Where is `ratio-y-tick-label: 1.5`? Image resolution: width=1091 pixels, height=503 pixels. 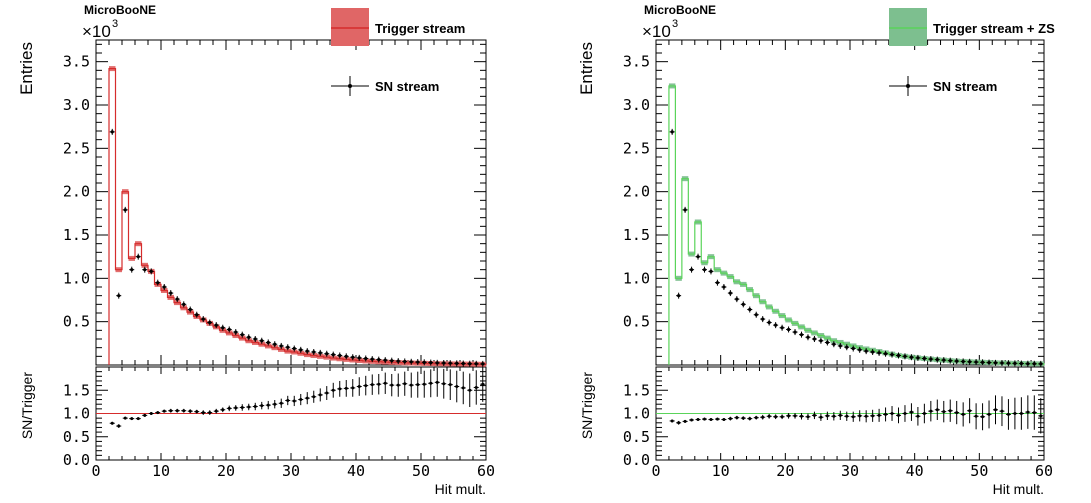 ratio-y-tick-label: 1.5 is located at coordinates (636, 390).